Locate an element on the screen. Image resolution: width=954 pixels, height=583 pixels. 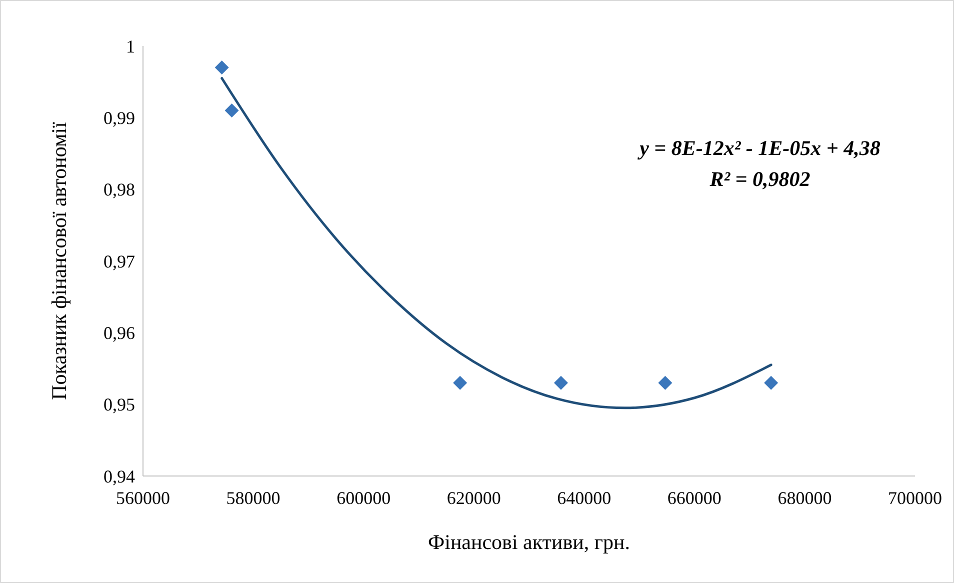
y-tick-label: 0,95 is located at coordinates (119, 404).